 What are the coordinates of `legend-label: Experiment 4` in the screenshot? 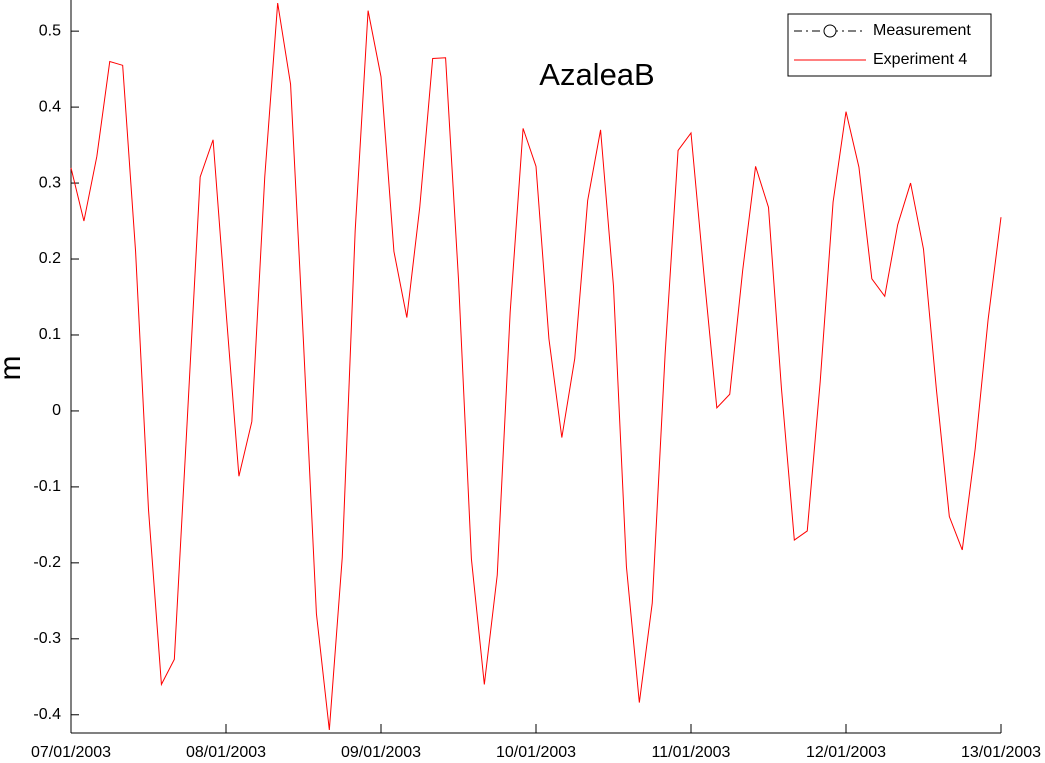 It's located at (920, 59).